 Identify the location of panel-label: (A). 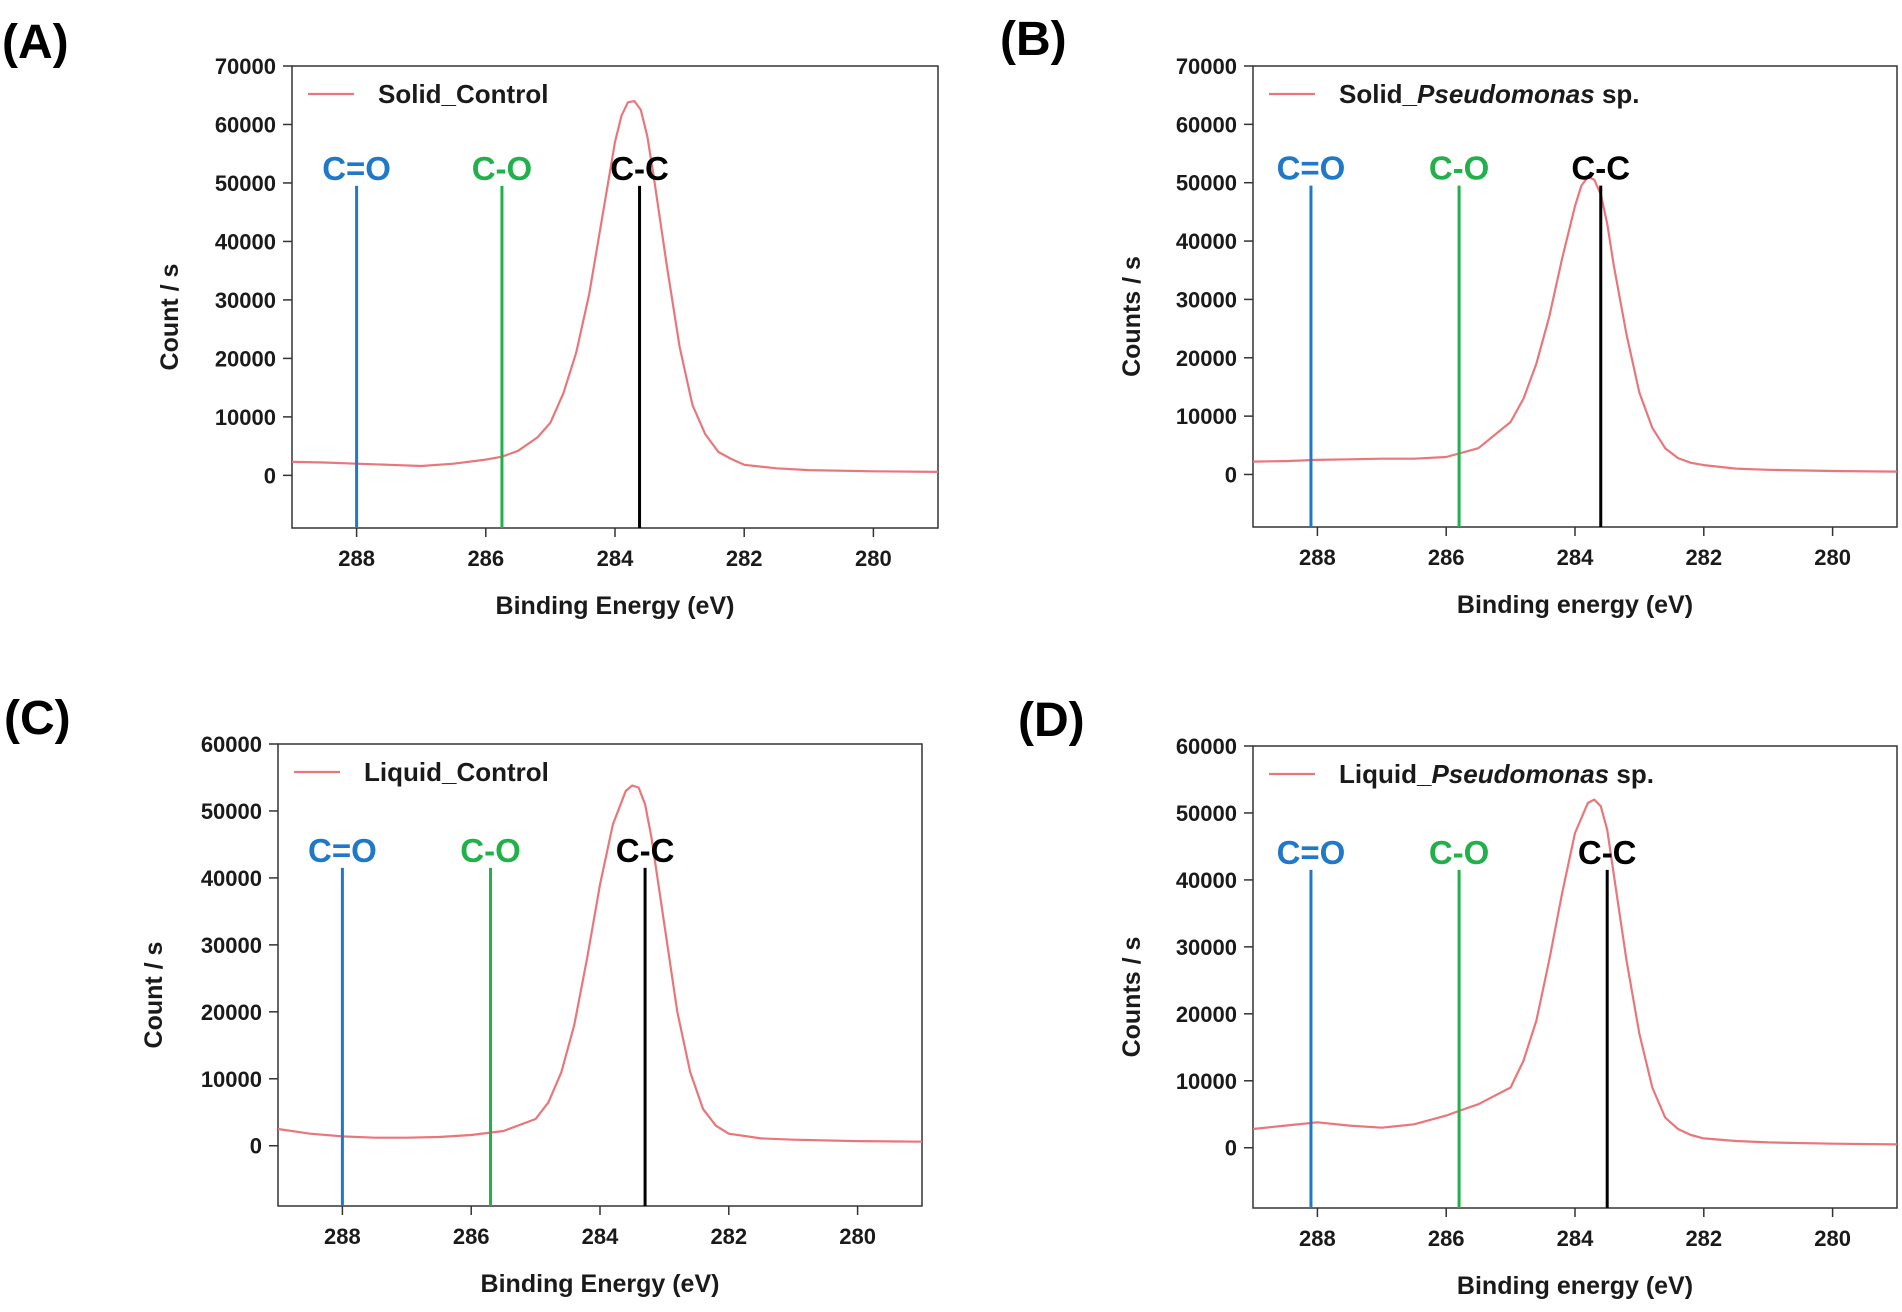
(35, 42).